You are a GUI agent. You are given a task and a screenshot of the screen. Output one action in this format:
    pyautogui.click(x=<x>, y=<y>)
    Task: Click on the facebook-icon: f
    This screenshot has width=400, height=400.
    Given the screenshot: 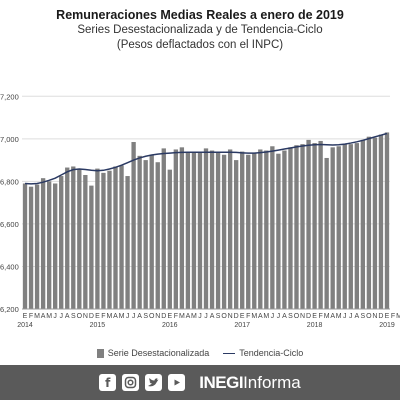 What is the action you would take?
    pyautogui.click(x=108, y=382)
    